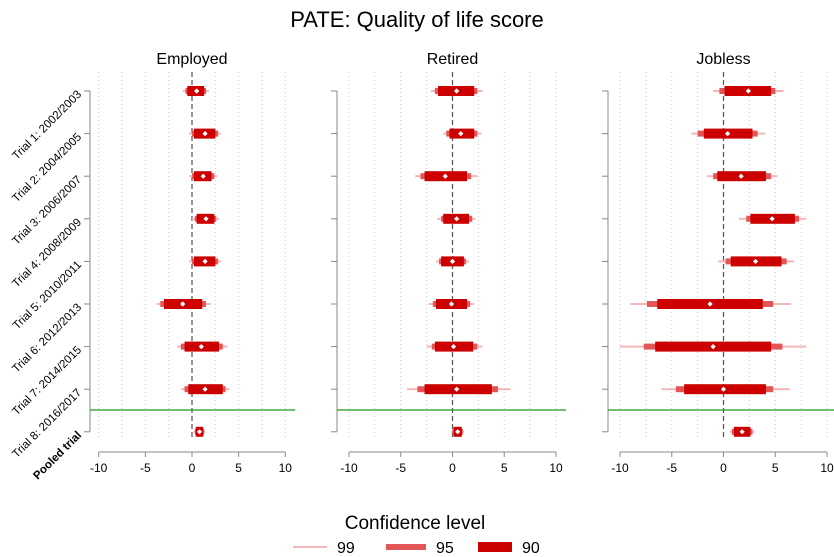  I want to click on panel-title: Jobless, so click(723, 59).